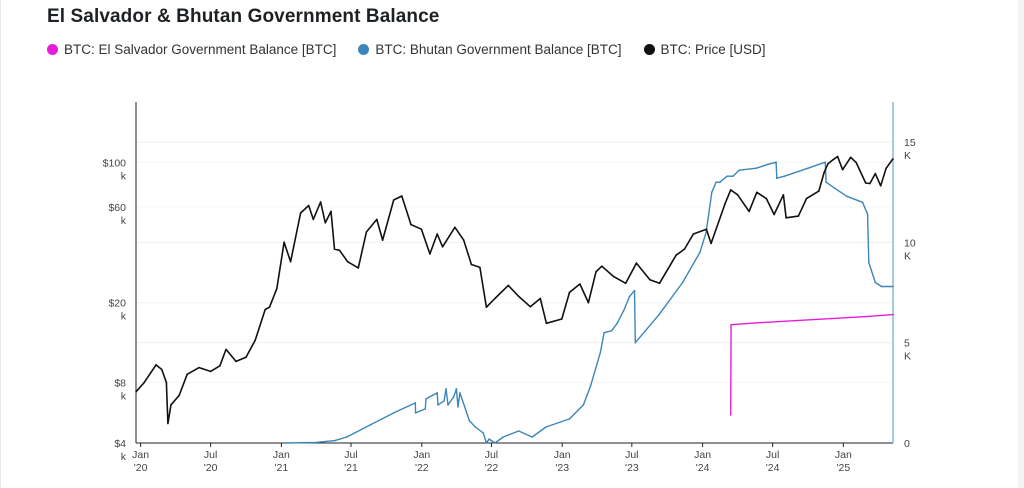 The image size is (1024, 488). Describe the element at coordinates (812, 364) in the screenshot. I see `series-line-btc-el-salvador-government-balance-btc` at that location.